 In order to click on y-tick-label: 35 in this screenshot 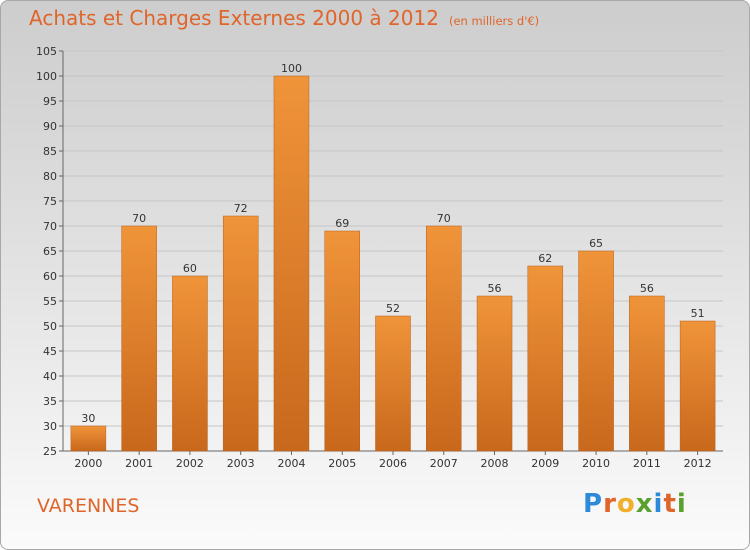, I will do `click(50, 401)`.